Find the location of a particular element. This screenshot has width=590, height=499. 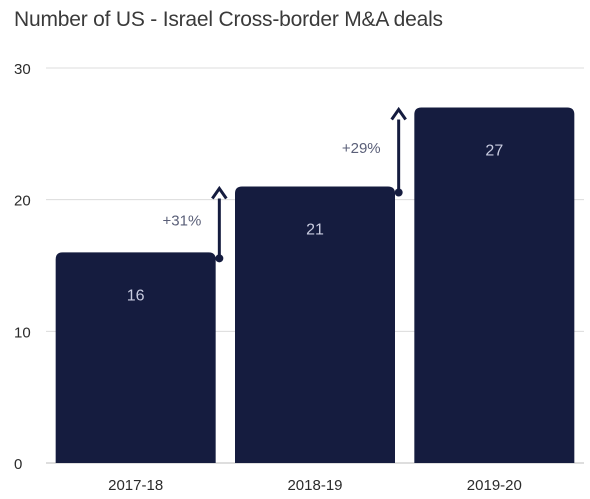

bar-value-label: 16 is located at coordinates (136, 295).